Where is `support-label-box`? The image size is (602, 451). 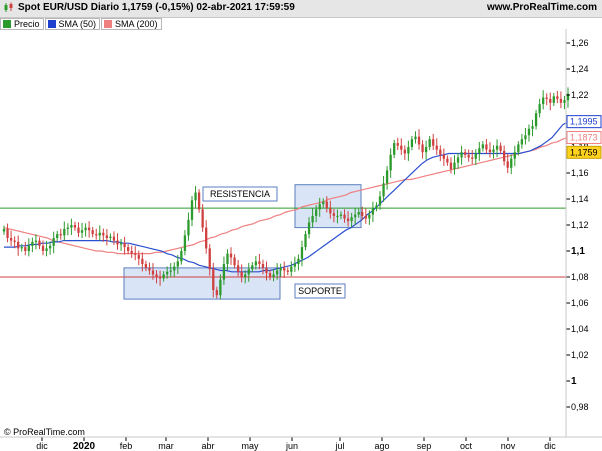
support-label-box is located at coordinates (320, 291).